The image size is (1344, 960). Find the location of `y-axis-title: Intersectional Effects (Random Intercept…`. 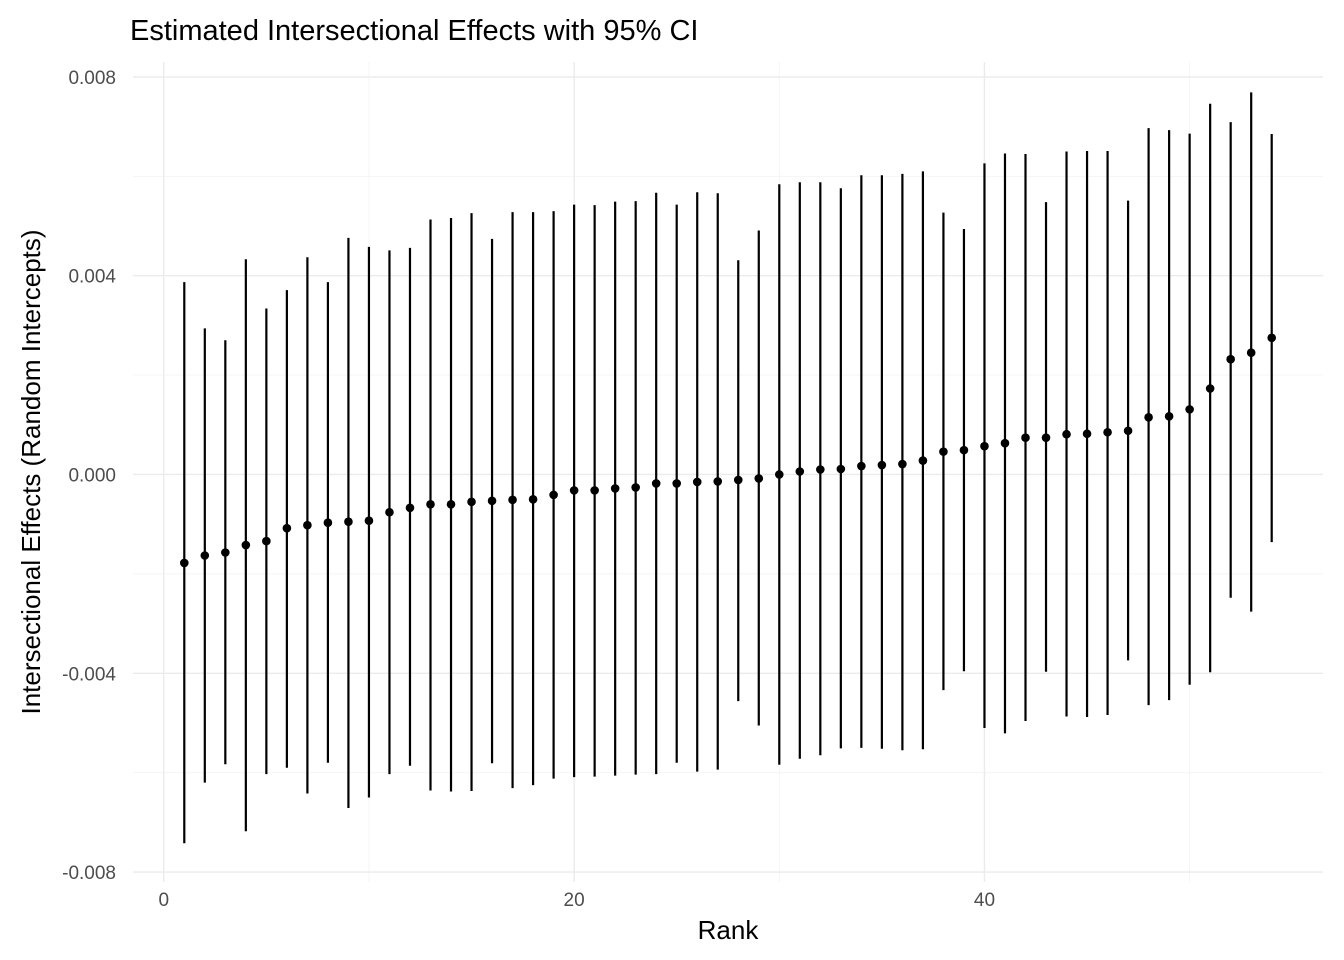

y-axis-title: Intersectional Effects (Random Intercept… is located at coordinates (31, 471).